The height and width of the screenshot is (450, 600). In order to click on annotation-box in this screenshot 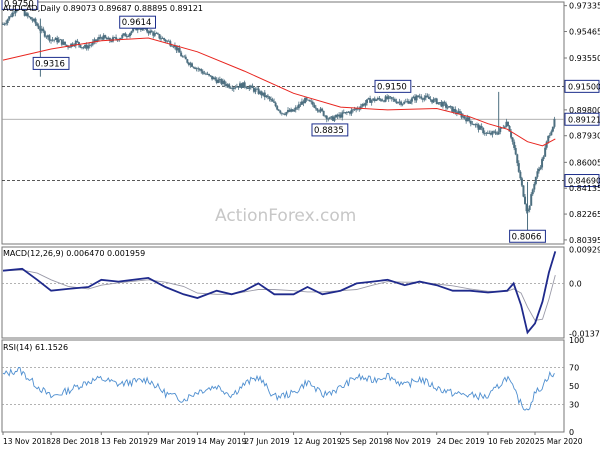, I will do `click(330, 130)`.